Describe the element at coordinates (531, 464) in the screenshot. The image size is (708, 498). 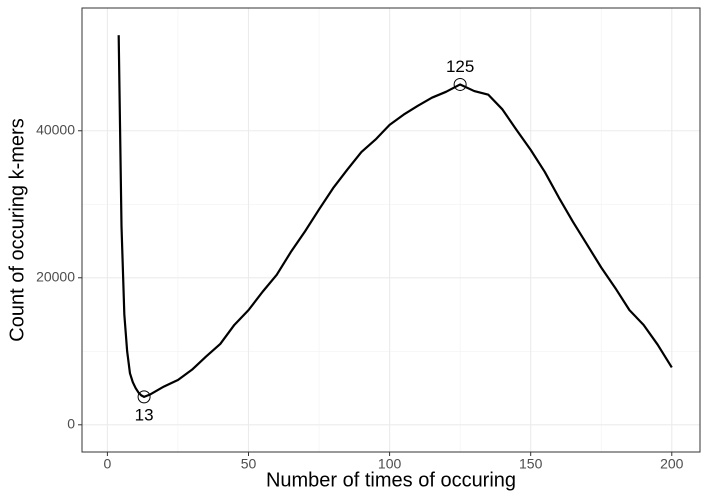
I see `x-tick-label: 150` at that location.